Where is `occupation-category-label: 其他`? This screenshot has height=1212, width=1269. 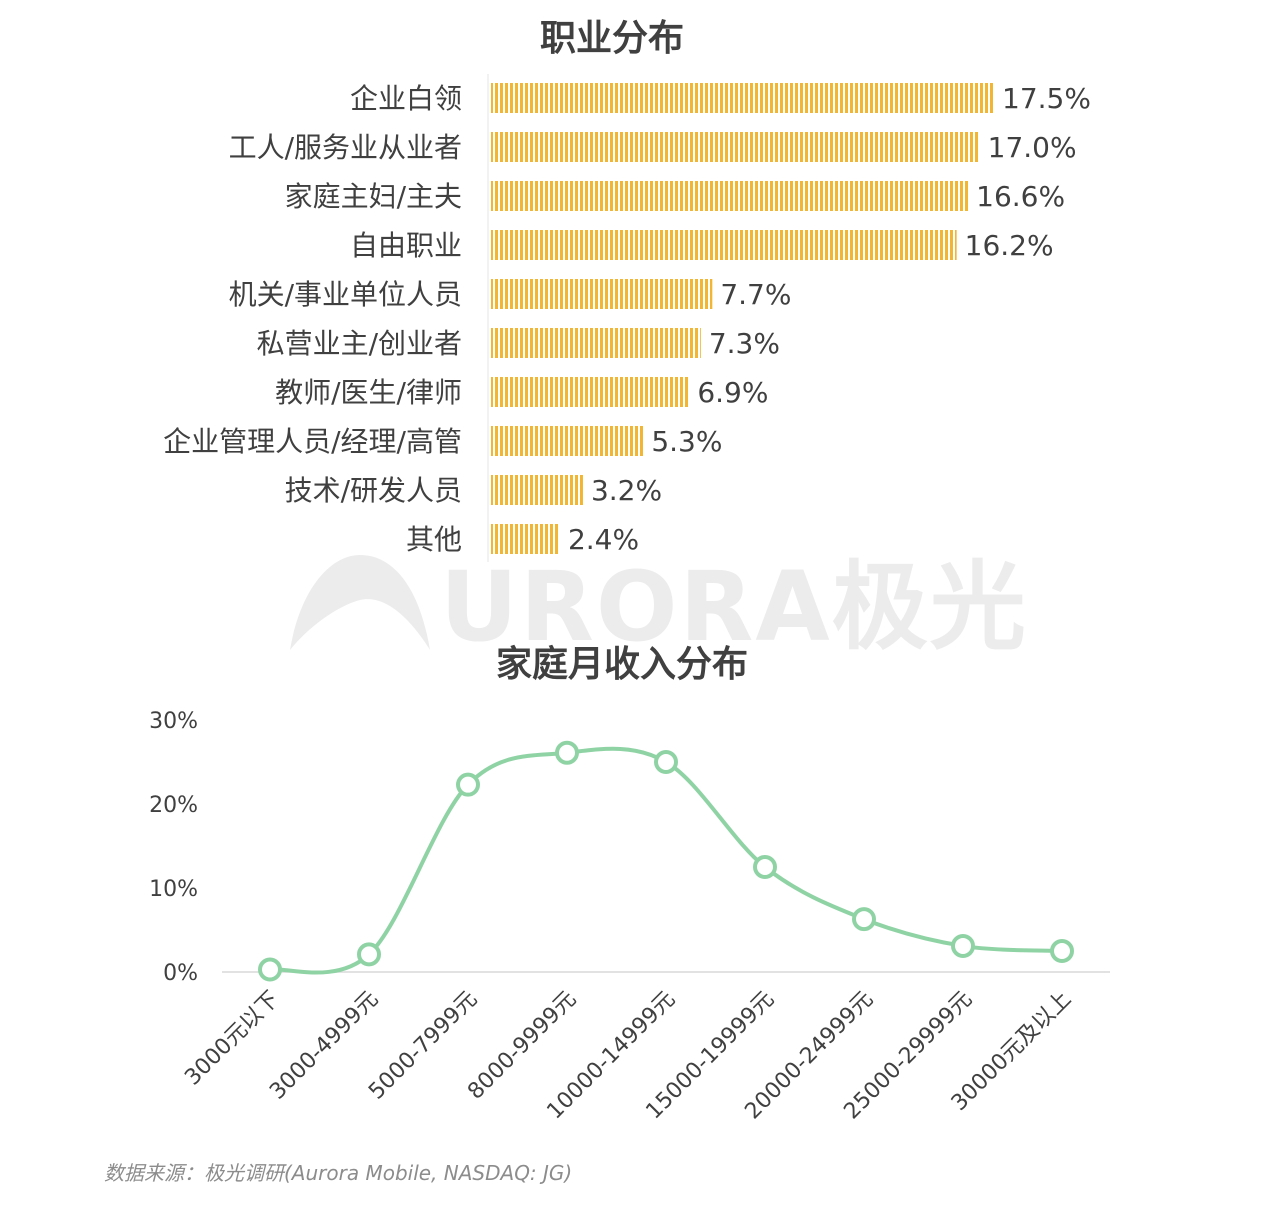 occupation-category-label: 其他 is located at coordinates (434, 539).